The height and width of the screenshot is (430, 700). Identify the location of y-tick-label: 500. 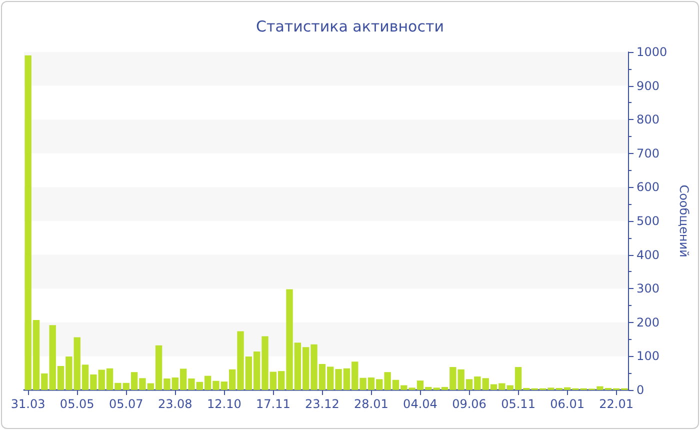
(648, 221).